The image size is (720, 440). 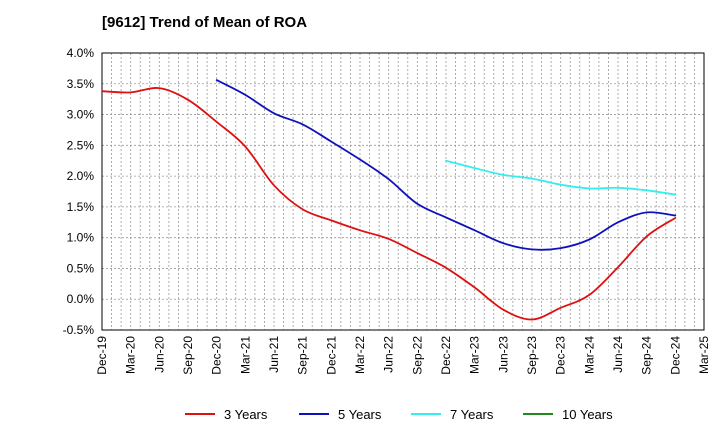 What do you see at coordinates (81, 268) in the screenshot?
I see `y-tick-label: 0.5%` at bounding box center [81, 268].